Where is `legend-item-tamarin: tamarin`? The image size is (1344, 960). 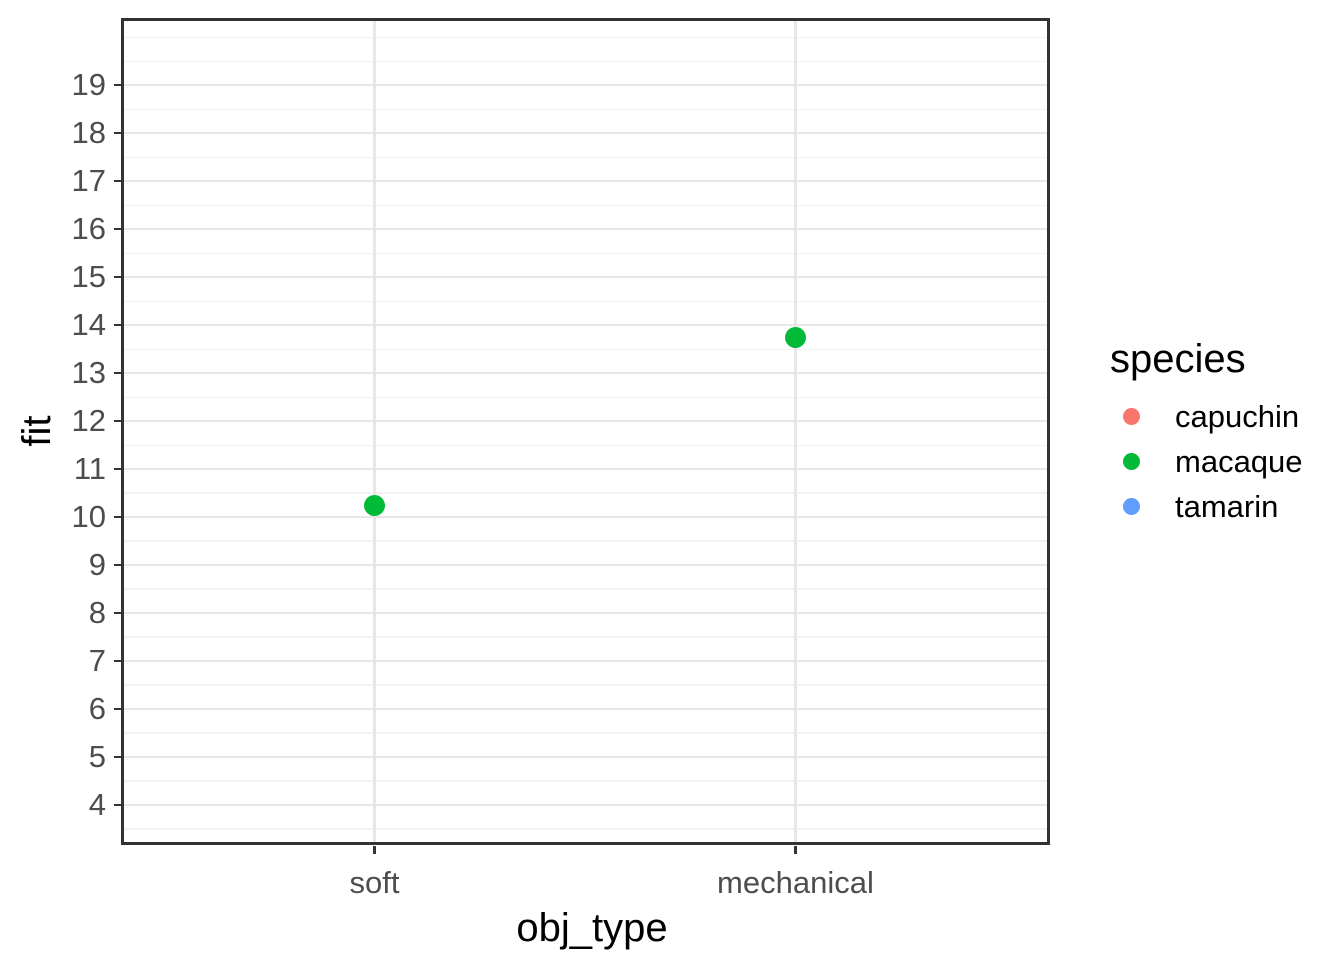 legend-item-tamarin: tamarin is located at coordinates (1206, 506).